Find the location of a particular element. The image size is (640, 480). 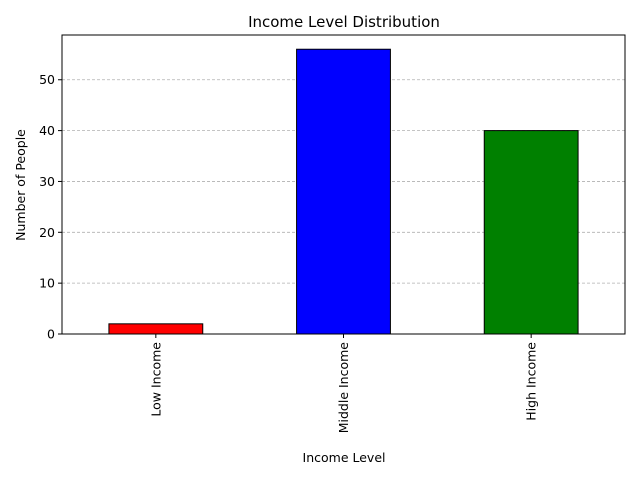

chart-title: Income Level Distribution is located at coordinates (344, 22).